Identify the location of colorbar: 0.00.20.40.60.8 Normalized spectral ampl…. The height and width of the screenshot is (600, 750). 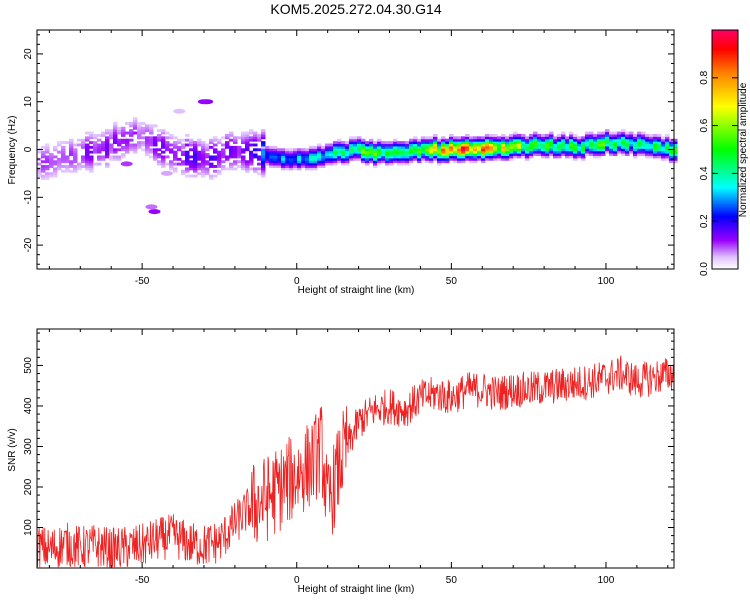
(724, 152).